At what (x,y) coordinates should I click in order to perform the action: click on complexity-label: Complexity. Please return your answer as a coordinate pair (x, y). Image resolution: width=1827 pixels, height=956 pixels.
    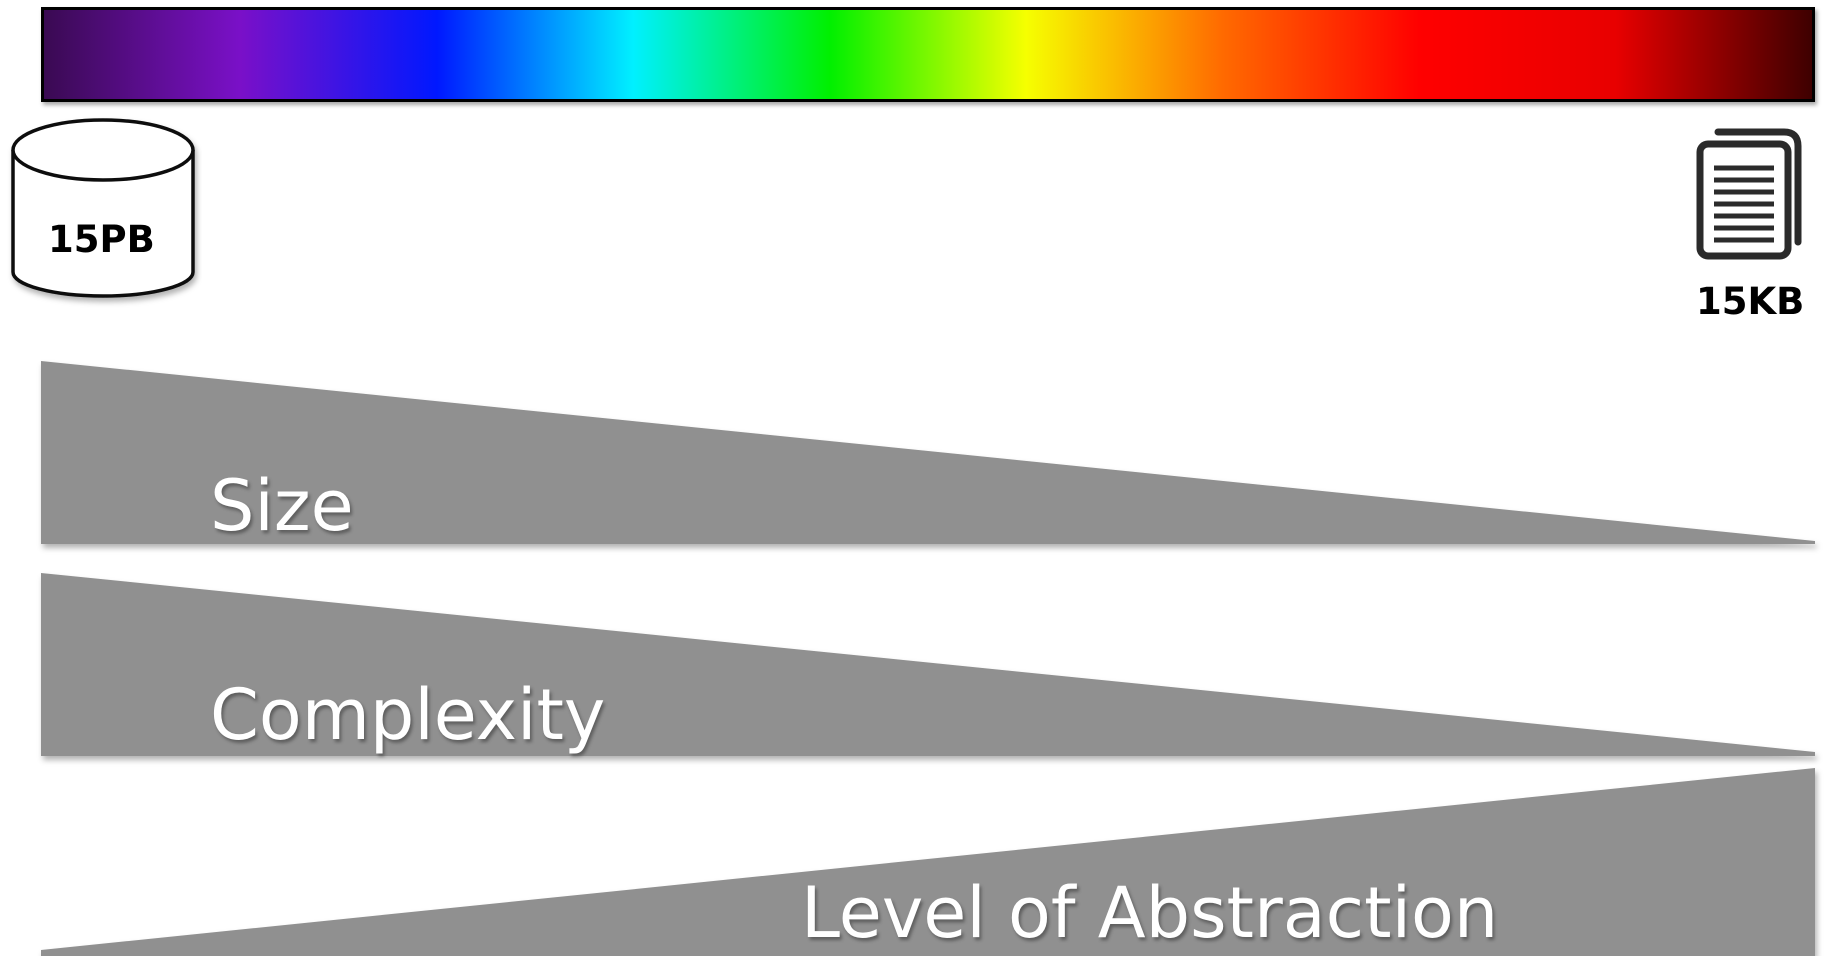
    Looking at the image, I should click on (408, 715).